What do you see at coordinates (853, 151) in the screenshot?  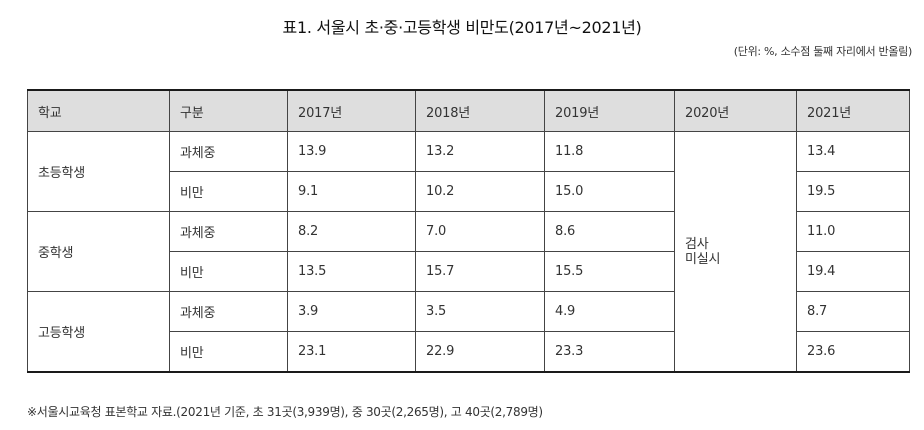 I see `value-cell: 13.4` at bounding box center [853, 151].